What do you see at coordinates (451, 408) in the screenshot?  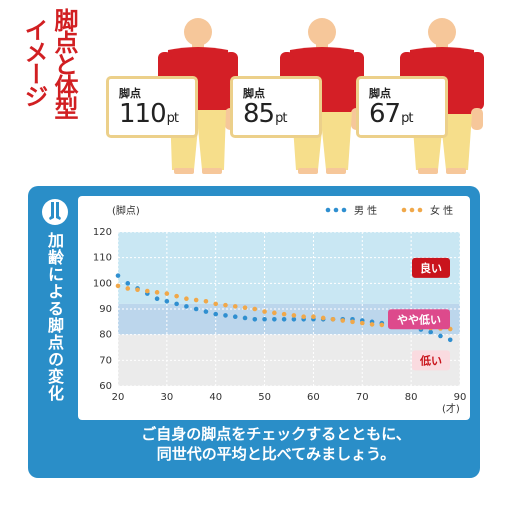 I see `x-axis-label: (才)` at bounding box center [451, 408].